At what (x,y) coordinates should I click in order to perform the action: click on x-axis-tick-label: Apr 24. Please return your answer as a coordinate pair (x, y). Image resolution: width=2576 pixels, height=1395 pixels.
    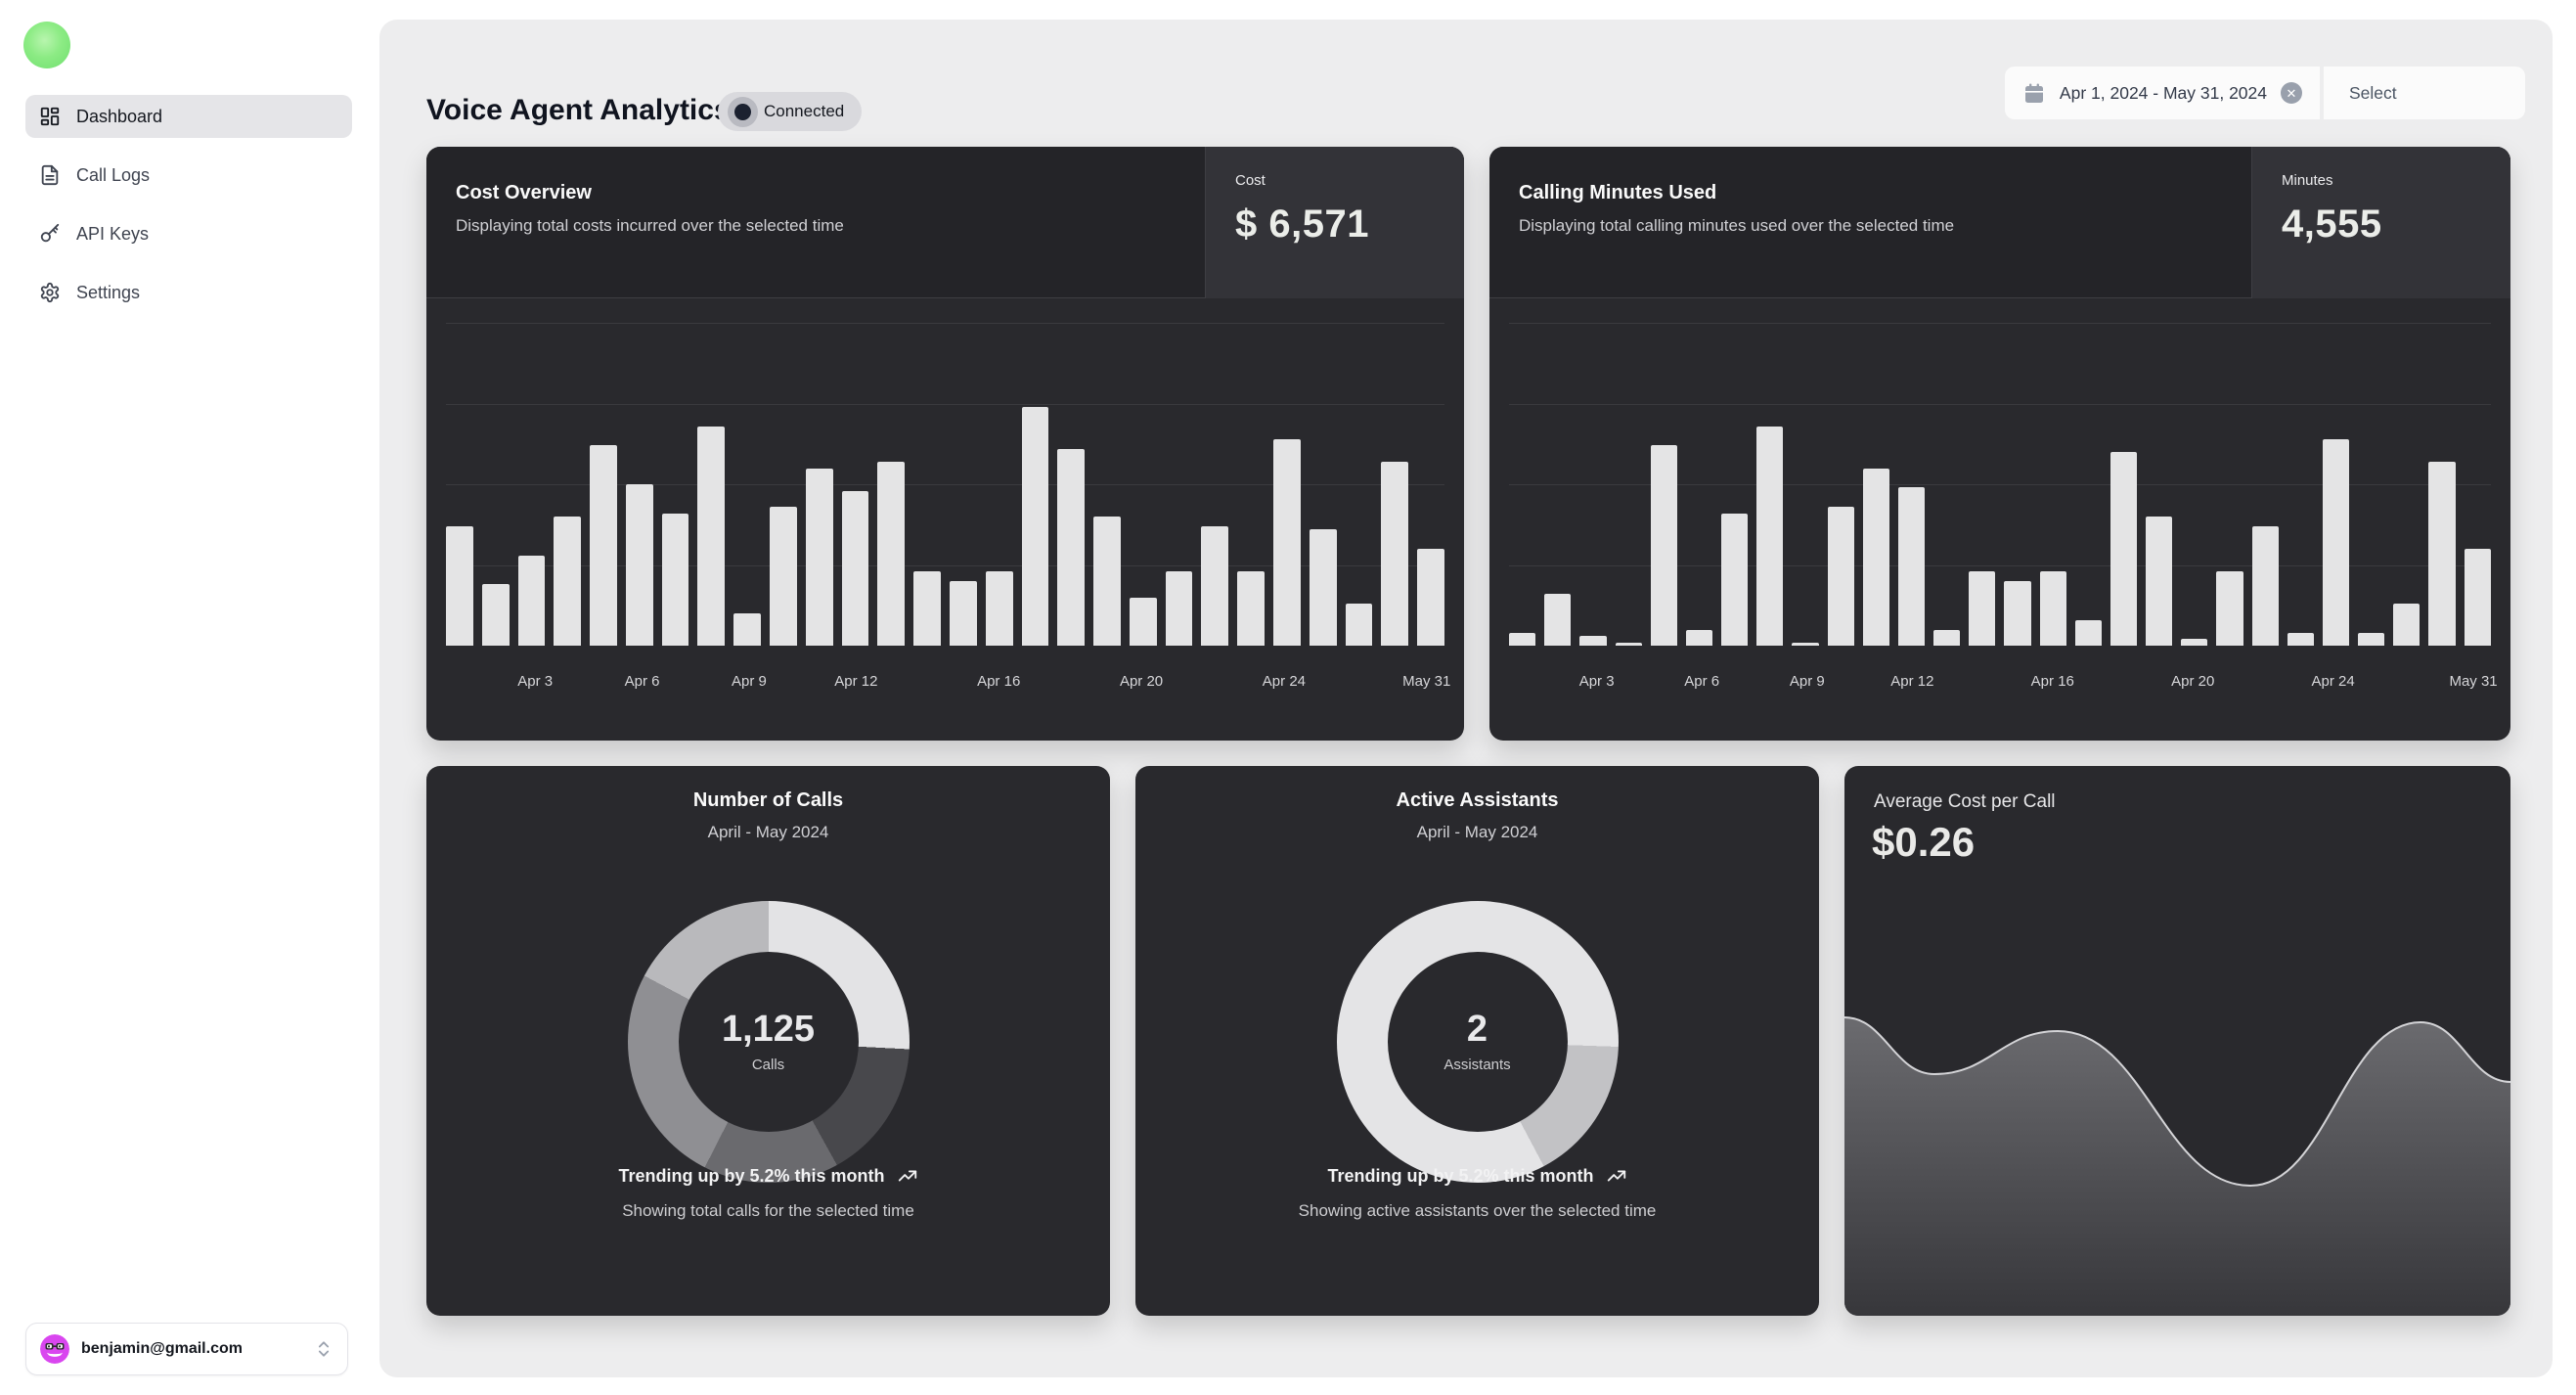
    Looking at the image, I should click on (1284, 681).